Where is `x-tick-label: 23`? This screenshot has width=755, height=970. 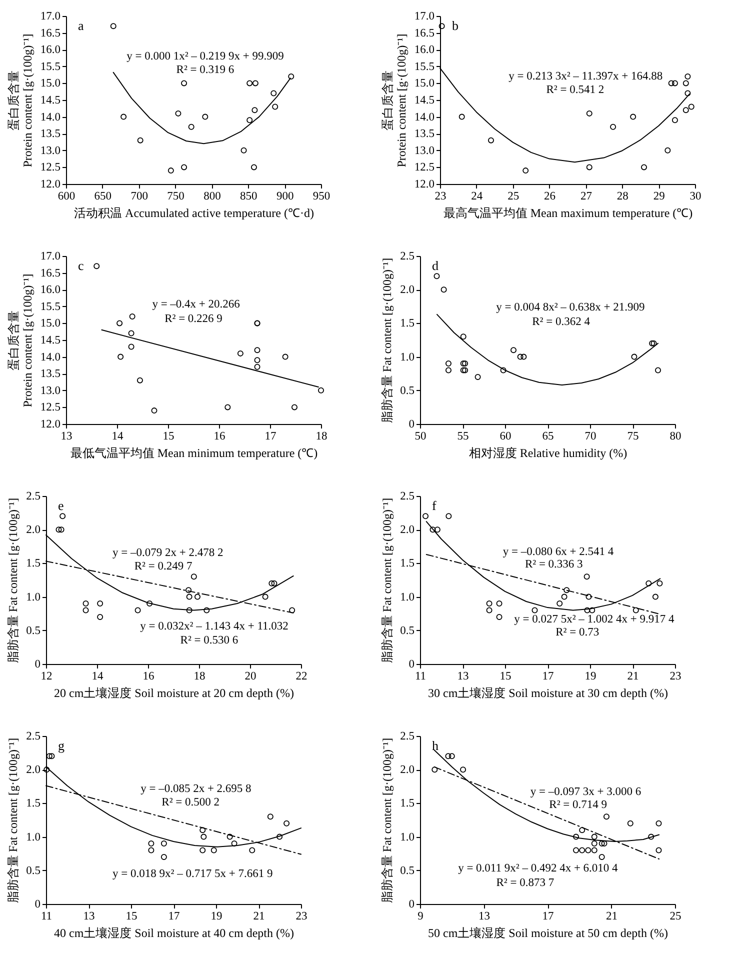
x-tick-label: 23 is located at coordinates (676, 676).